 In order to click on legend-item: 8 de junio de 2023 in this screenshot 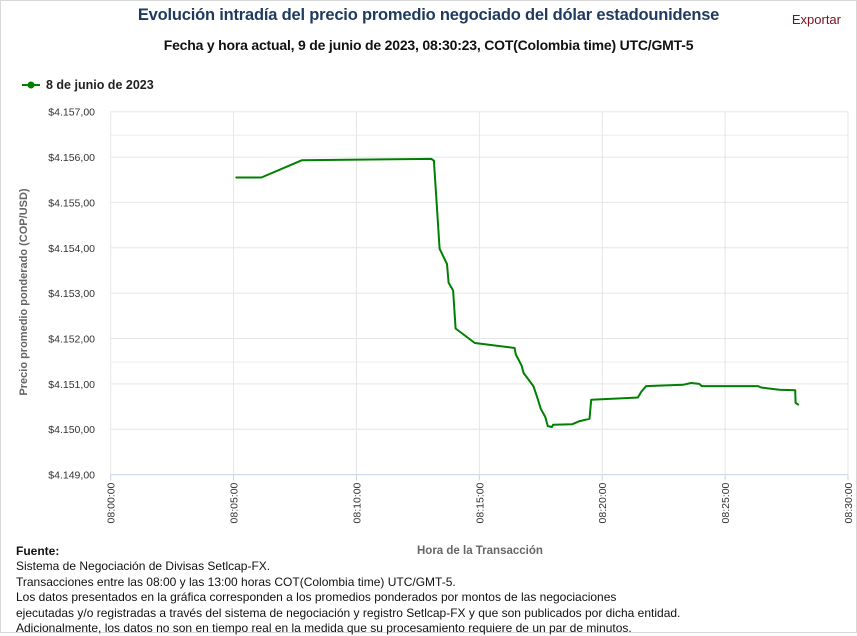, I will do `click(88, 85)`.